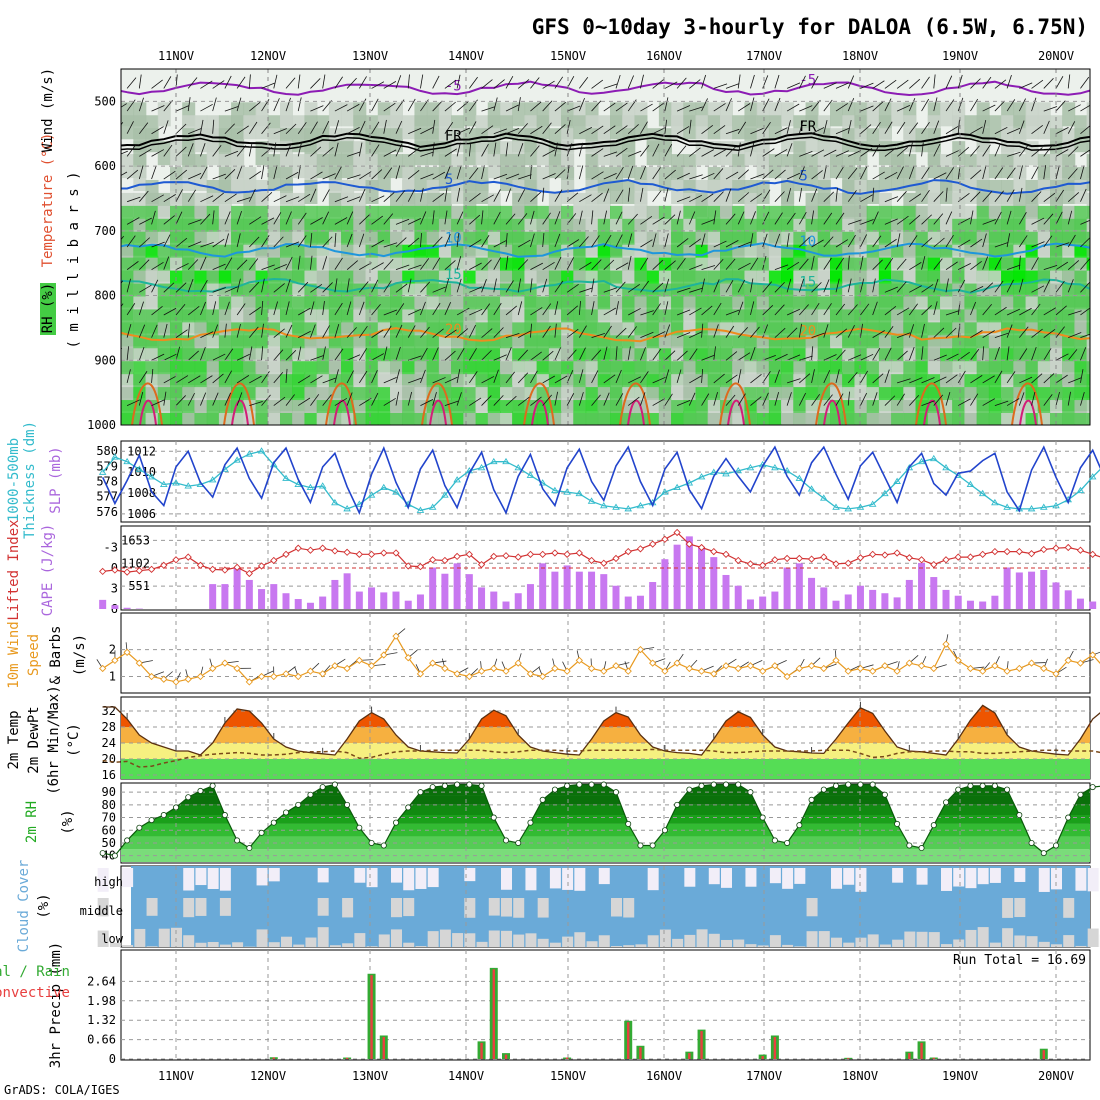 The image size is (1100, 1100). Describe the element at coordinates (74, 740) in the screenshot. I see `label-temp-units: (°C)` at that location.